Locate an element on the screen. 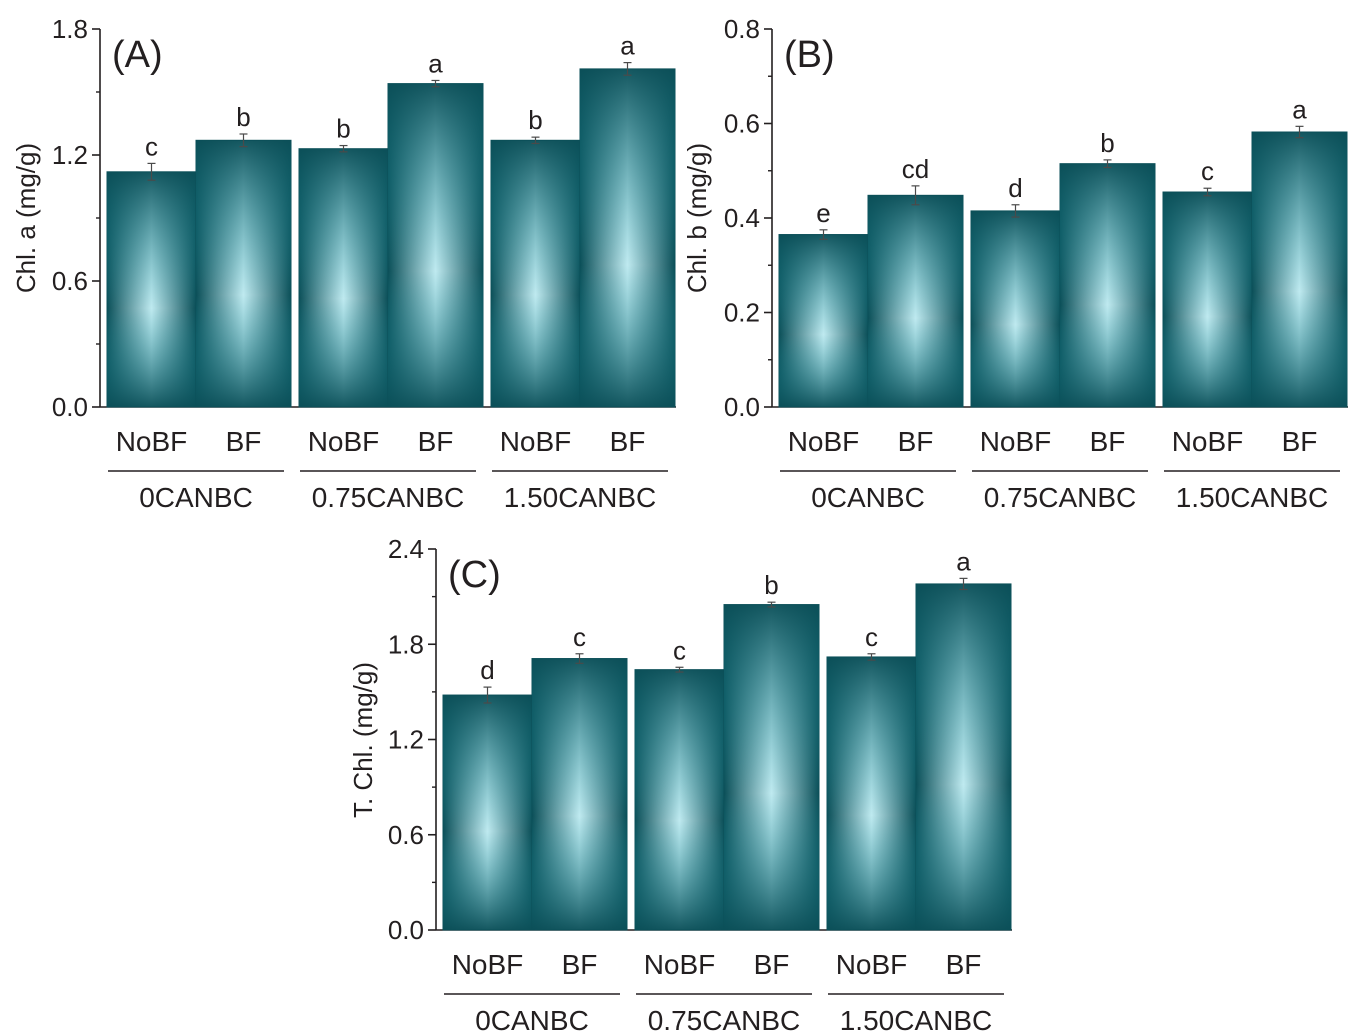  bar-group: cd BF is located at coordinates (915, 305).